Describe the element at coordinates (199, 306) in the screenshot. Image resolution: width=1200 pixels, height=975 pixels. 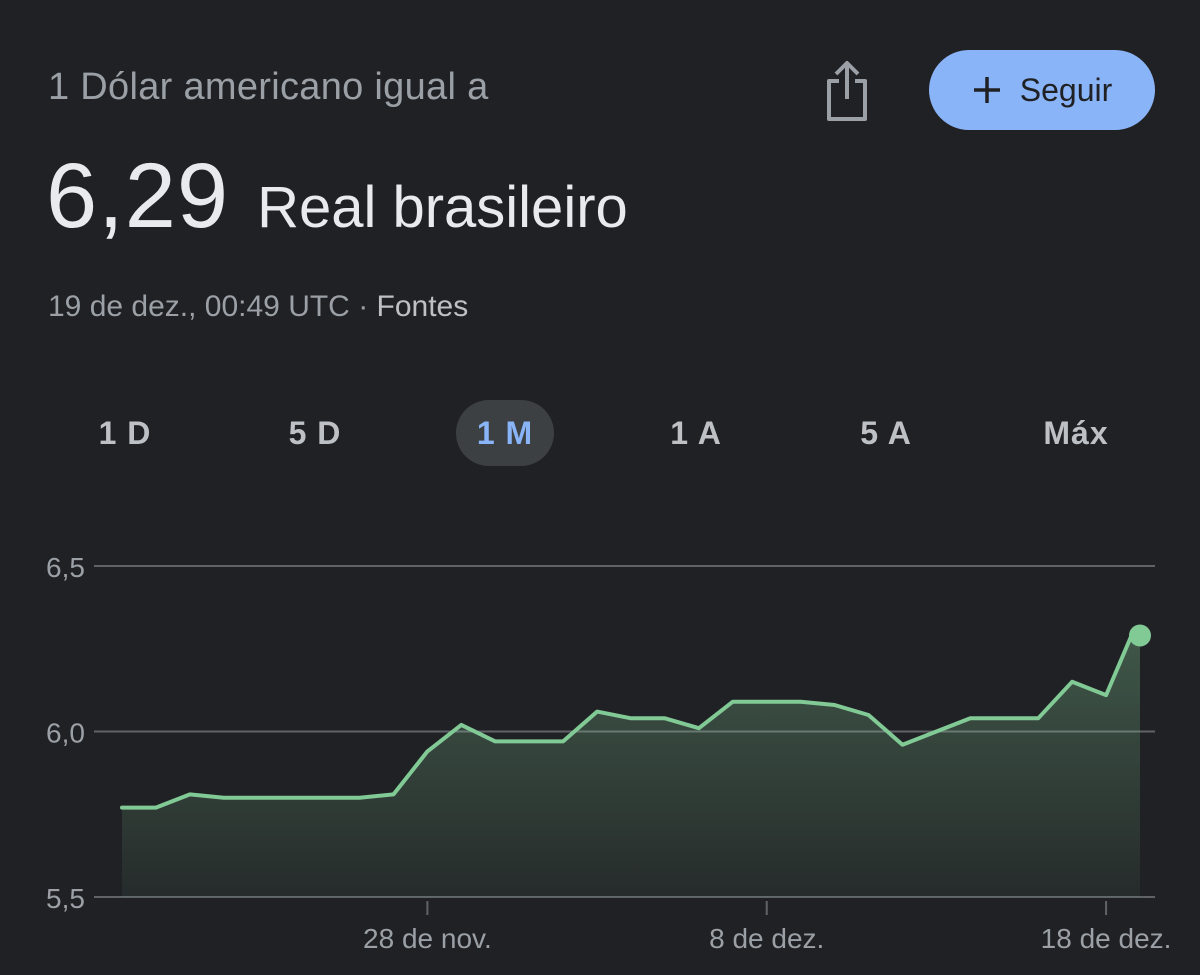
I see `timestamp-text: 19 de dez., 00:49 UTC` at that location.